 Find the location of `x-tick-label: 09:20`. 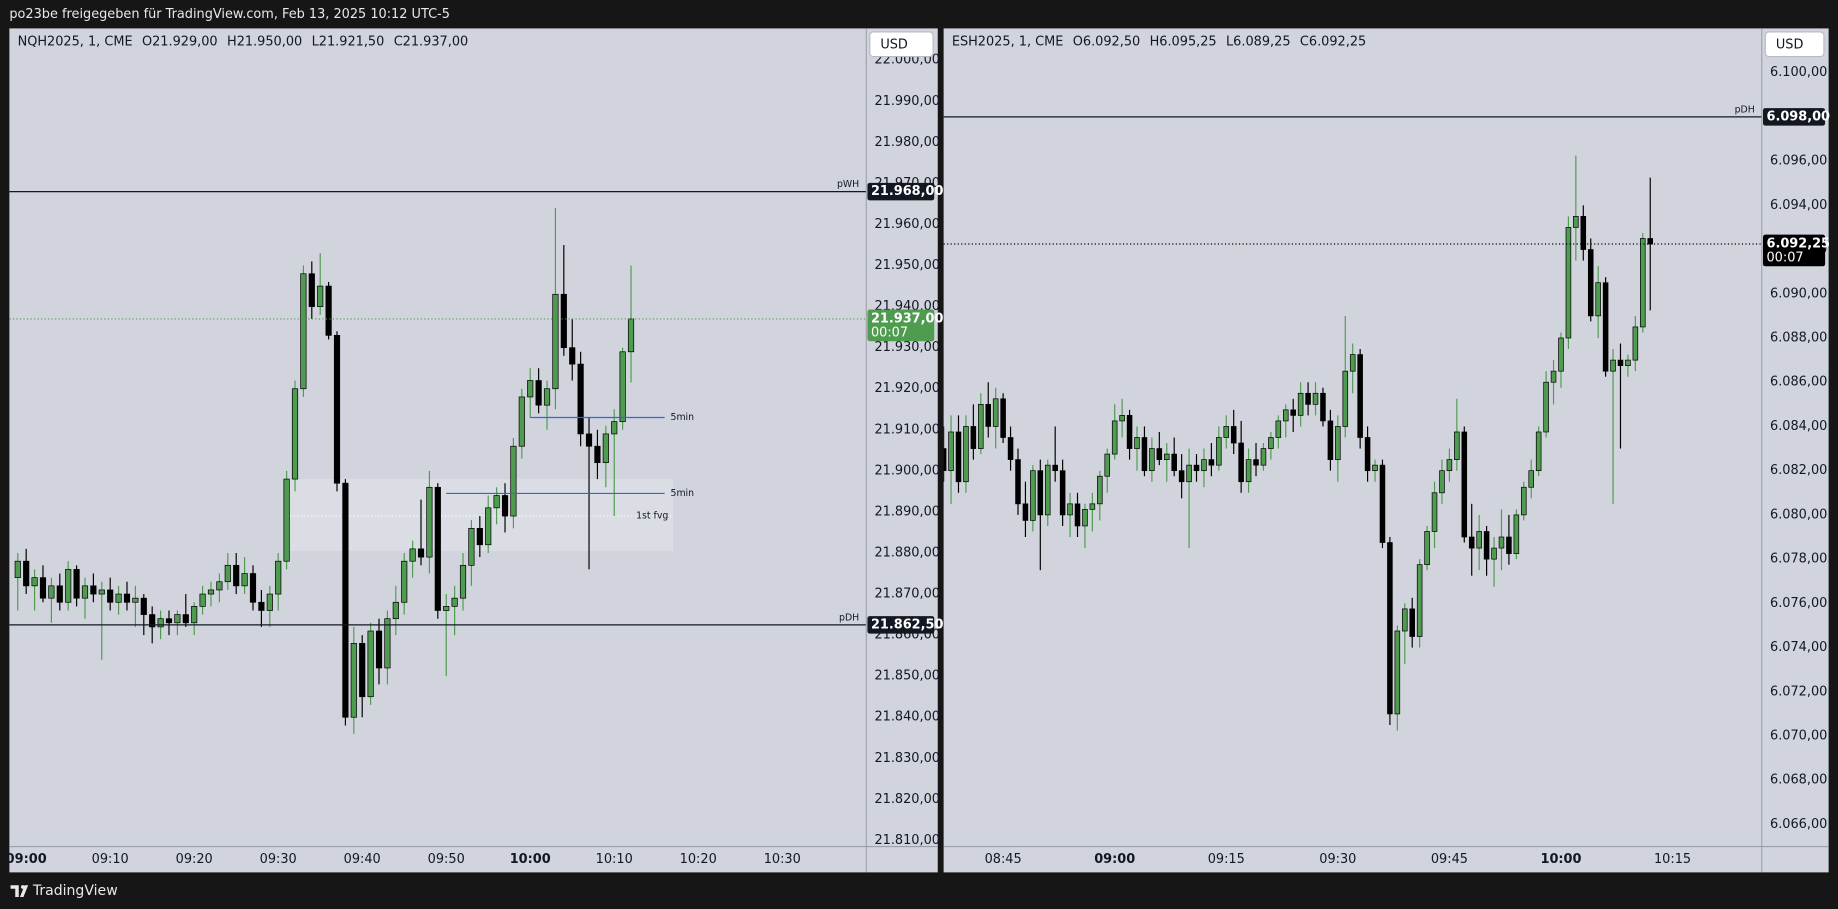

x-tick-label: 09:20 is located at coordinates (194, 859).